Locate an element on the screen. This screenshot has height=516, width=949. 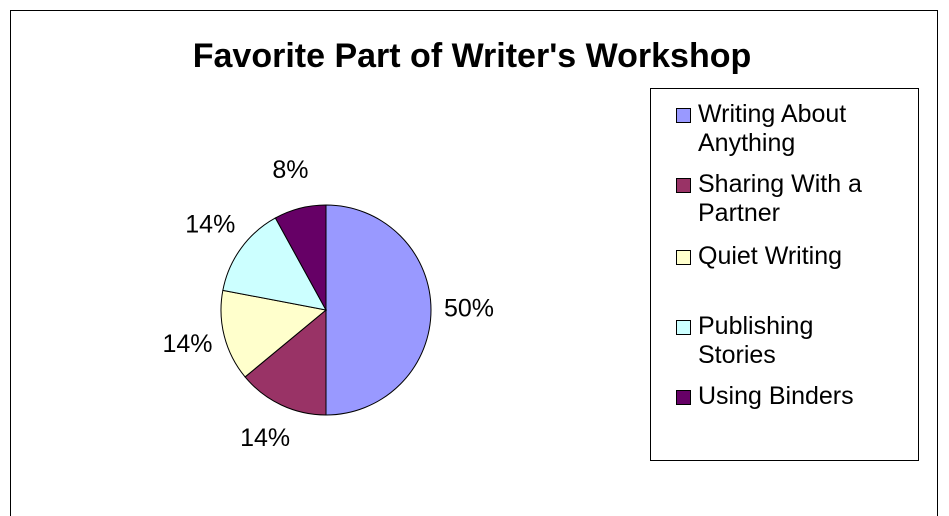
legend-item: Using Binders is located at coordinates (791, 396).